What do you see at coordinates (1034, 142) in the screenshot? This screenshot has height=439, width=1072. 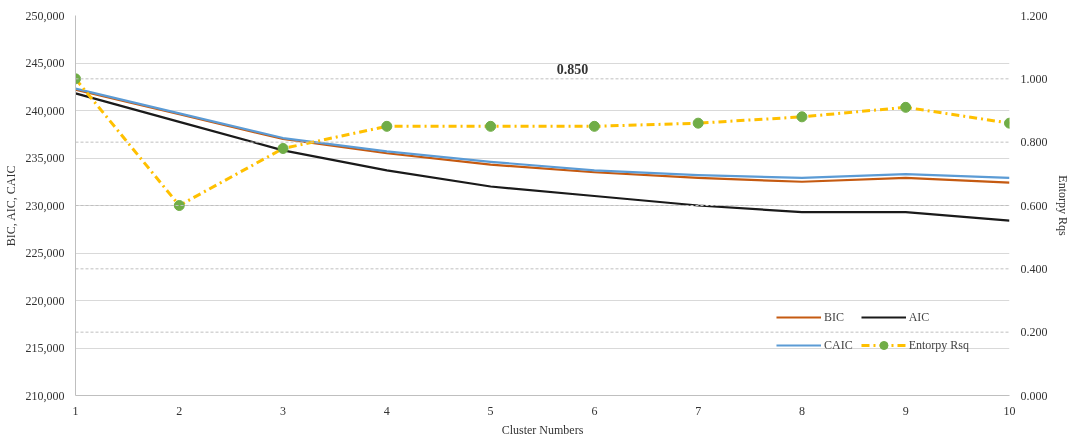 I see `y2-tick-label: 0.800` at bounding box center [1034, 142].